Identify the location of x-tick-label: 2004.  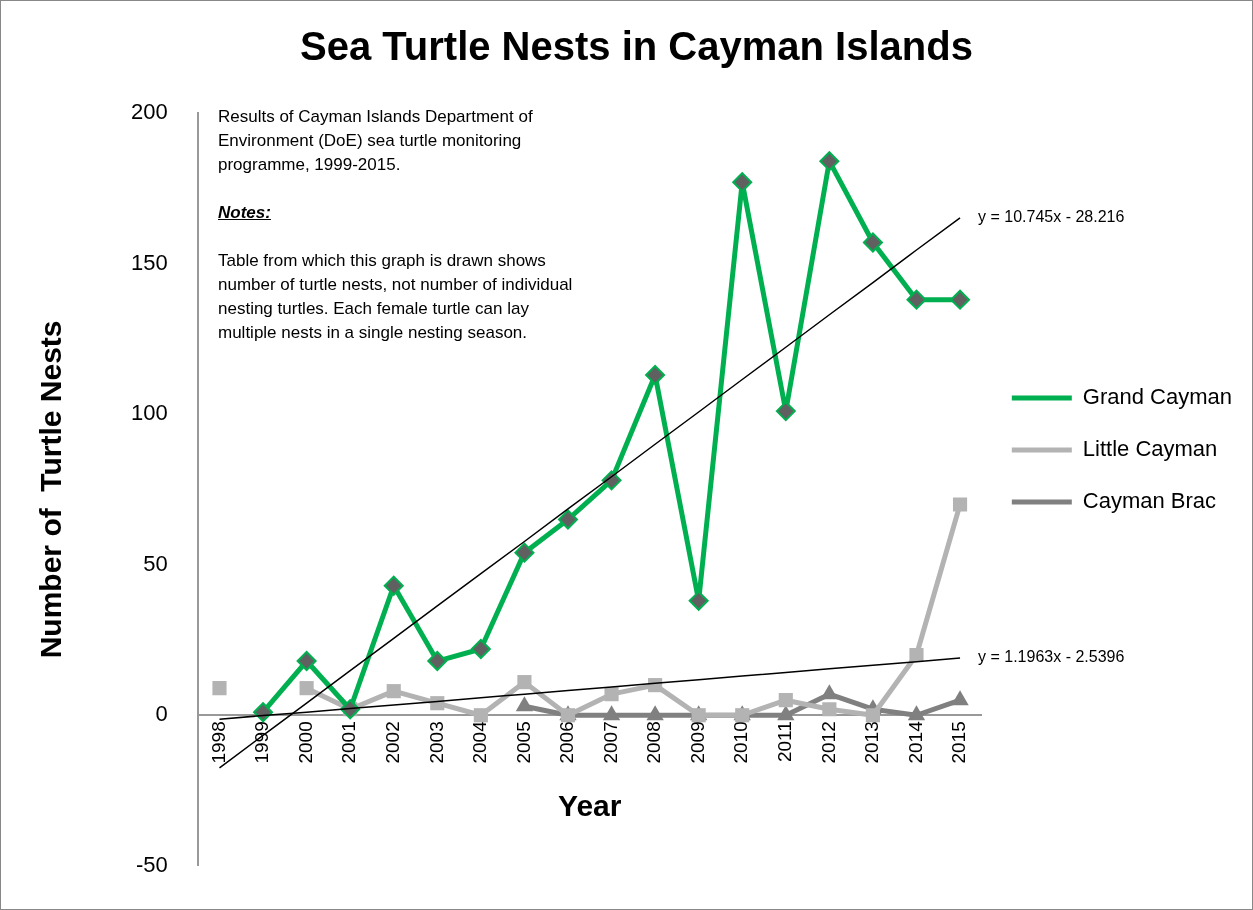
(480, 742).